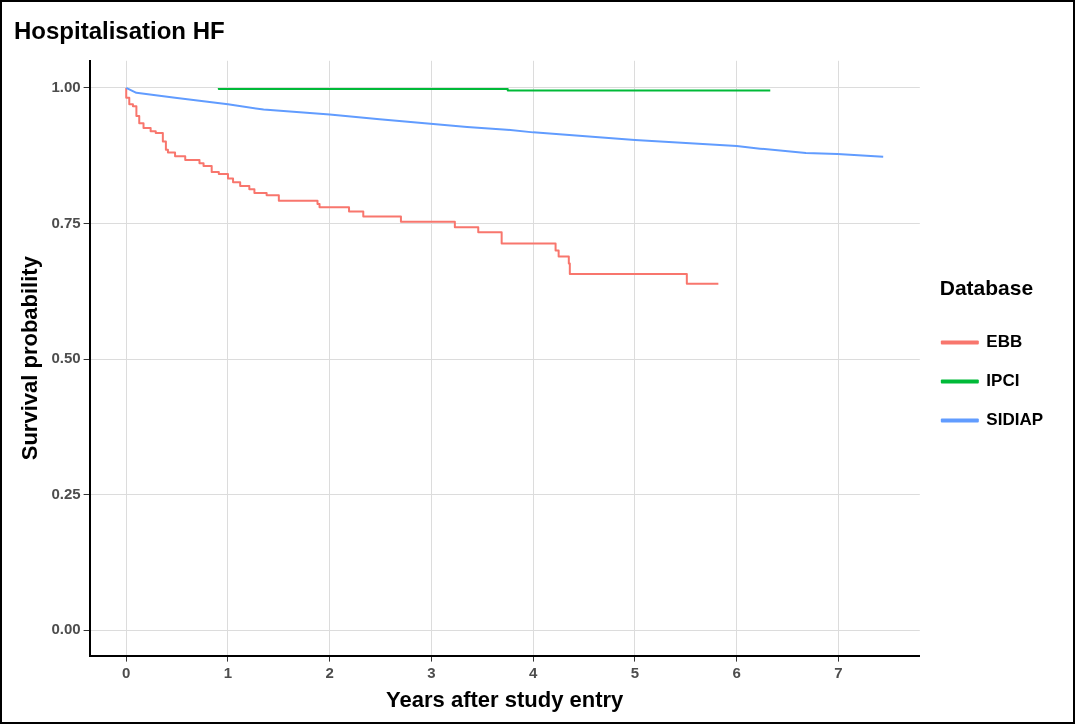 The image size is (1075, 724). Describe the element at coordinates (119, 31) in the screenshot. I see `chart-title: Hospitalisation HF` at that location.